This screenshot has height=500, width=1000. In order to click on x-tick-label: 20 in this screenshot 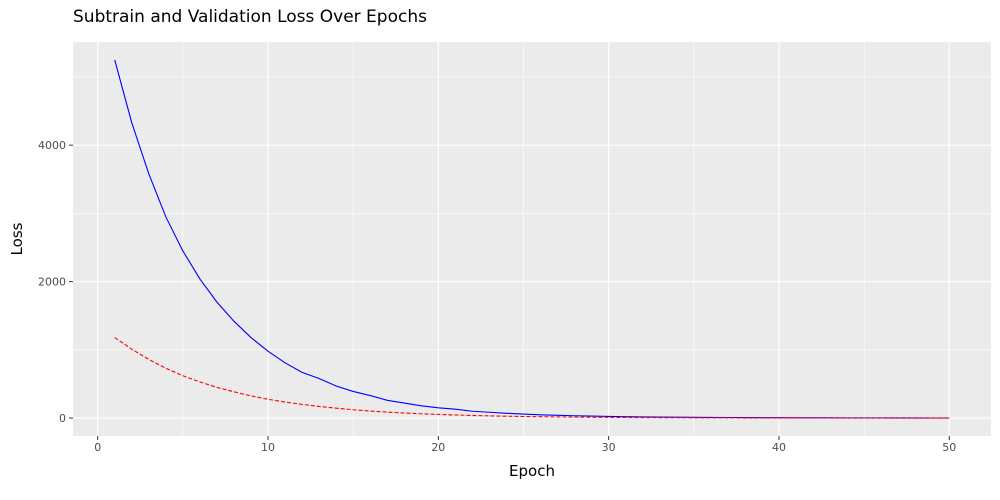, I will do `click(438, 447)`.